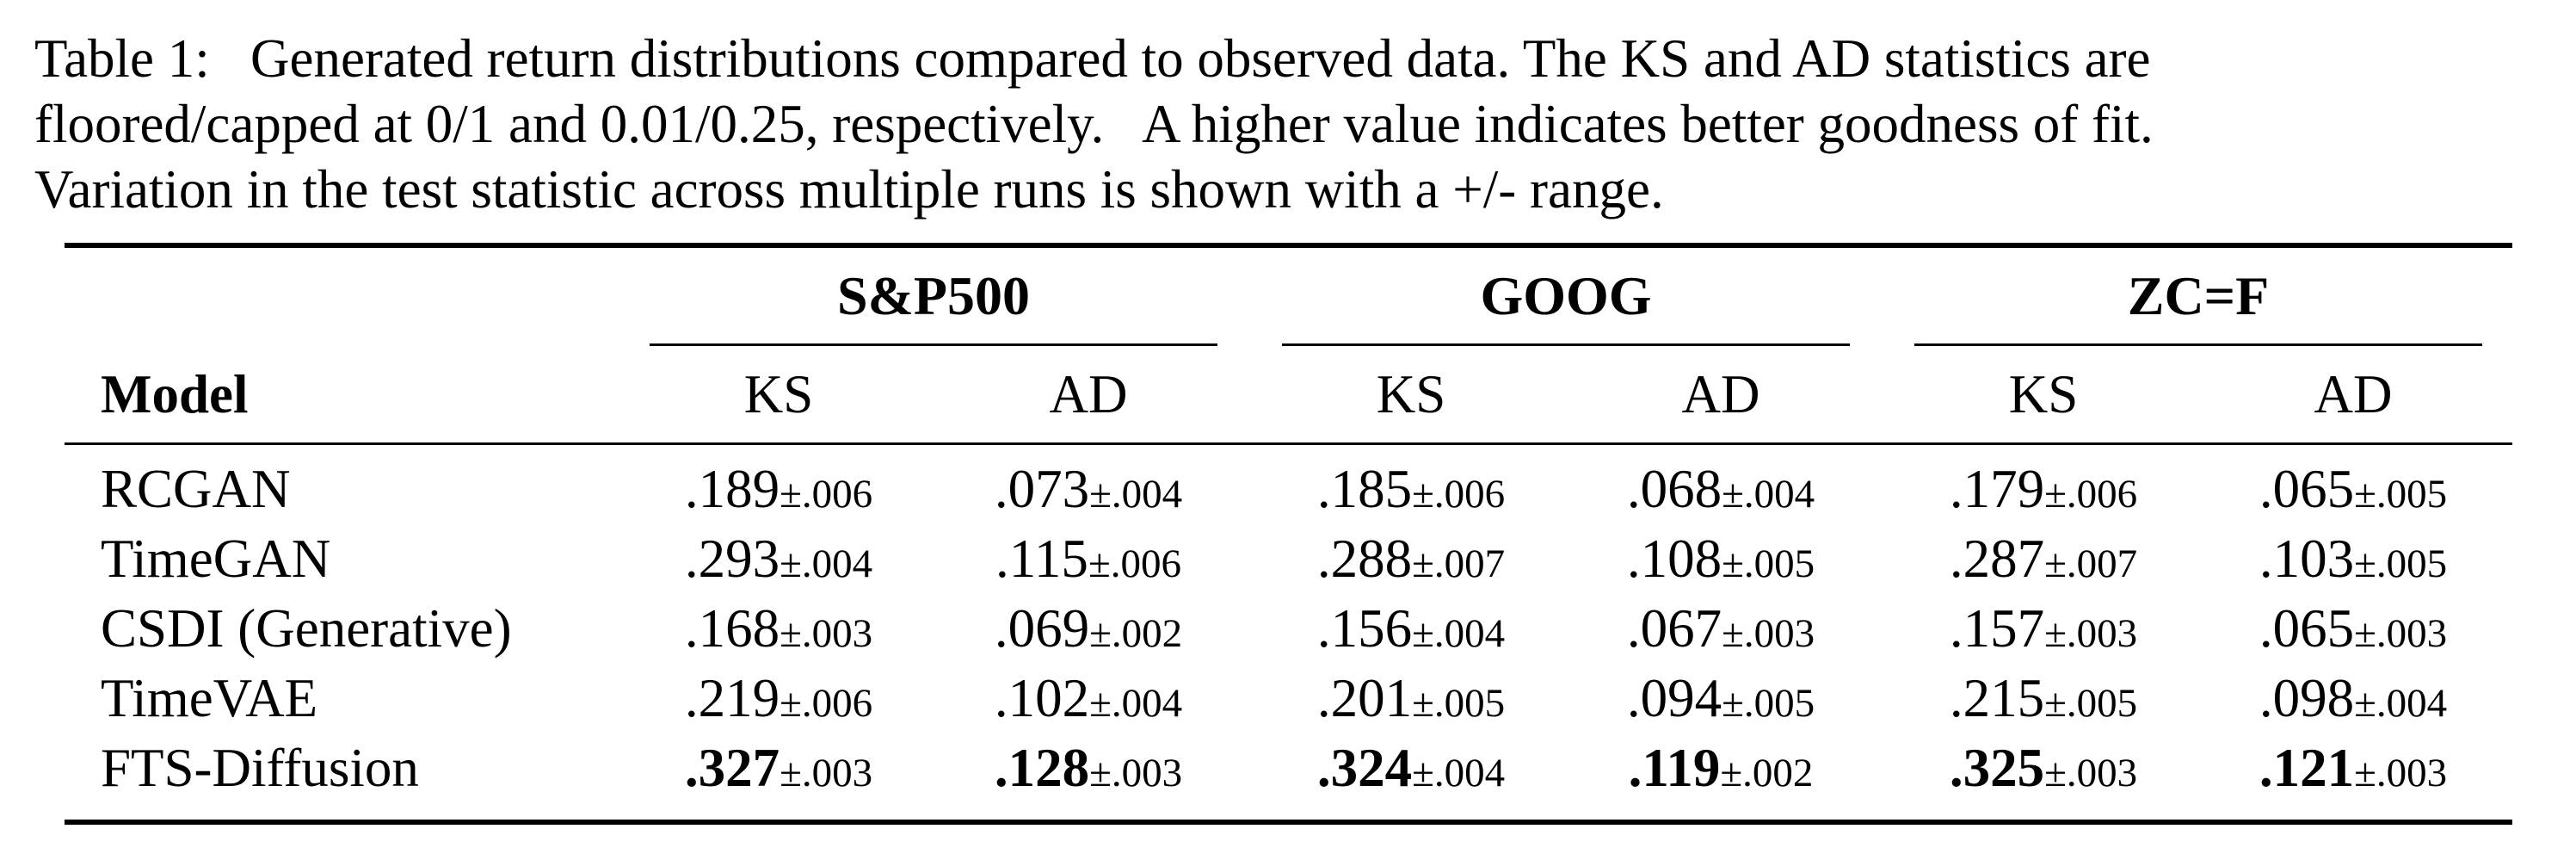 This screenshot has height=860, width=2576. I want to click on column-header-sp500-ad: AD, so click(1089, 394).